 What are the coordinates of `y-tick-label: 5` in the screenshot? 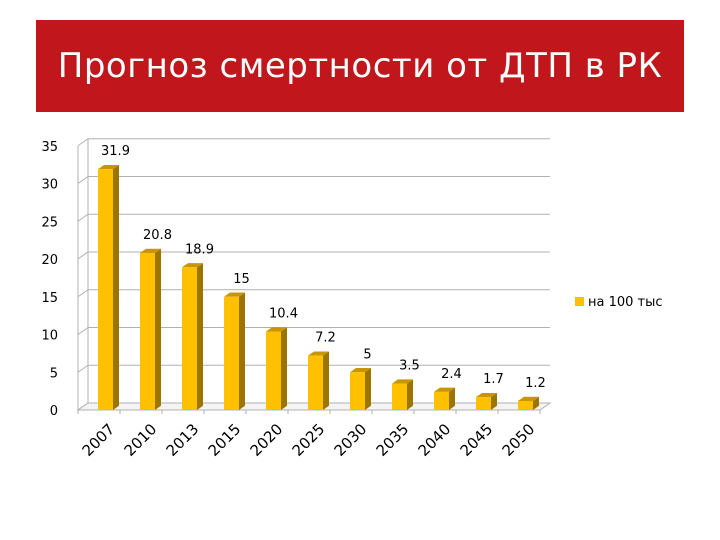 It's located at (54, 373).